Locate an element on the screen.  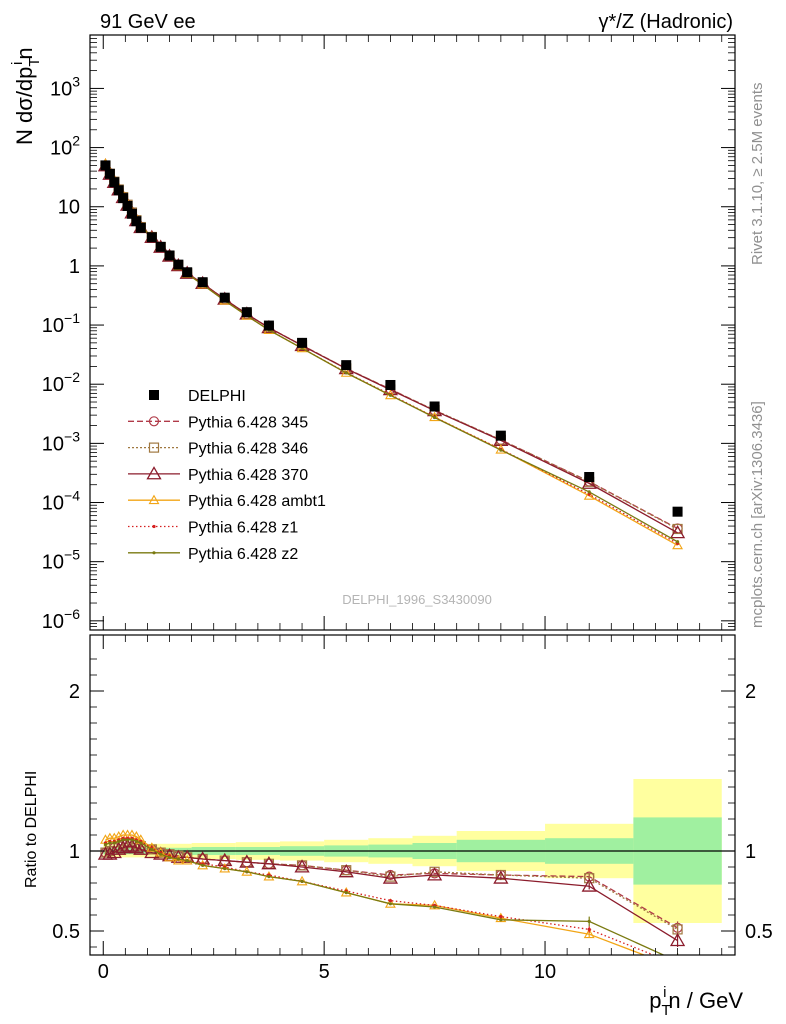
ratio-uncertainty-bands is located at coordinates (412, 851).